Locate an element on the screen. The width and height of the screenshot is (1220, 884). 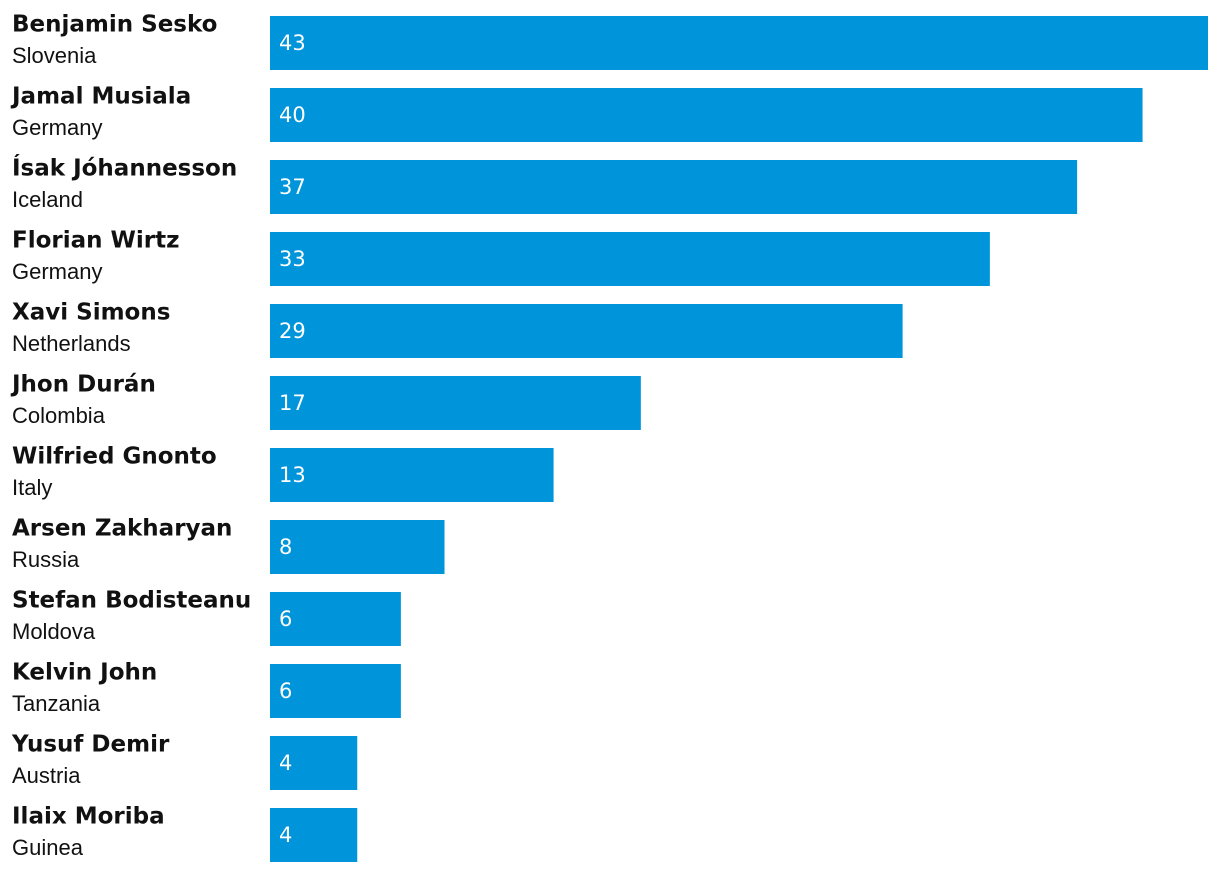
country-label: Colombia is located at coordinates (59, 415).